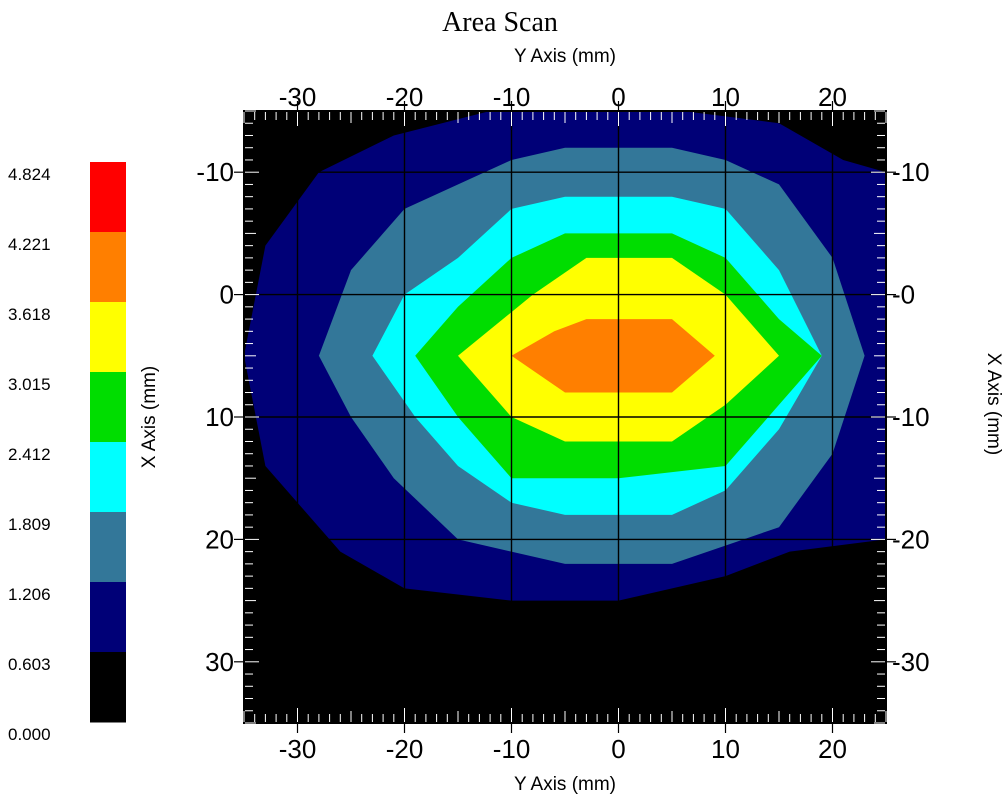 The image size is (1003, 804). Describe the element at coordinates (29, 454) in the screenshot. I see `colorbar-label: 2.412` at that location.